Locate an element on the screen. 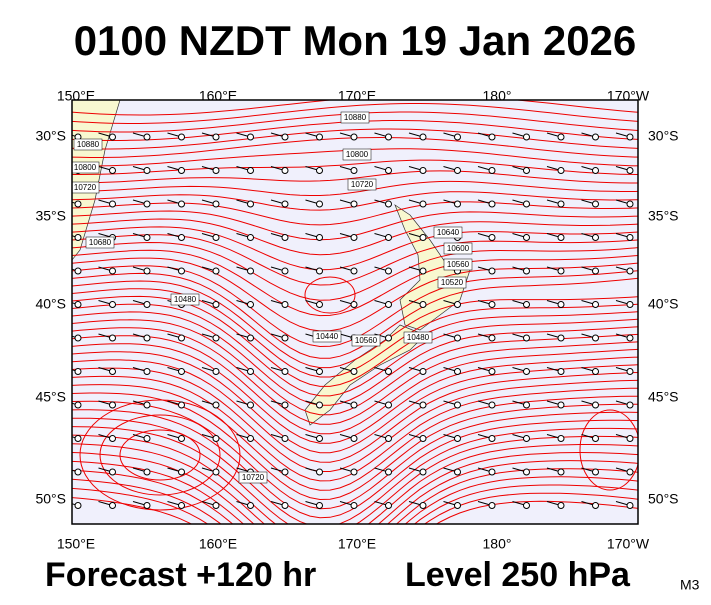  contour-label: 10600 is located at coordinates (458, 248).